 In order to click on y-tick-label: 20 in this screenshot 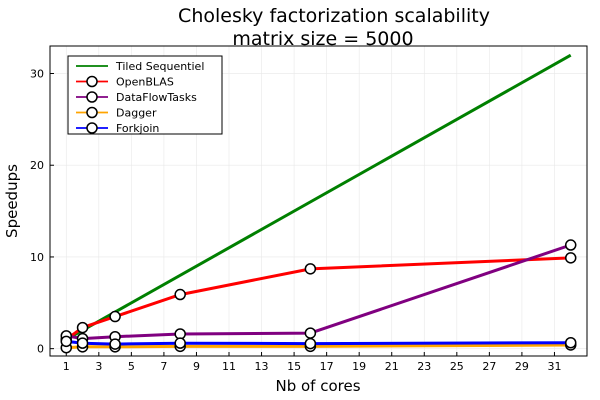, I will do `click(37, 165)`.